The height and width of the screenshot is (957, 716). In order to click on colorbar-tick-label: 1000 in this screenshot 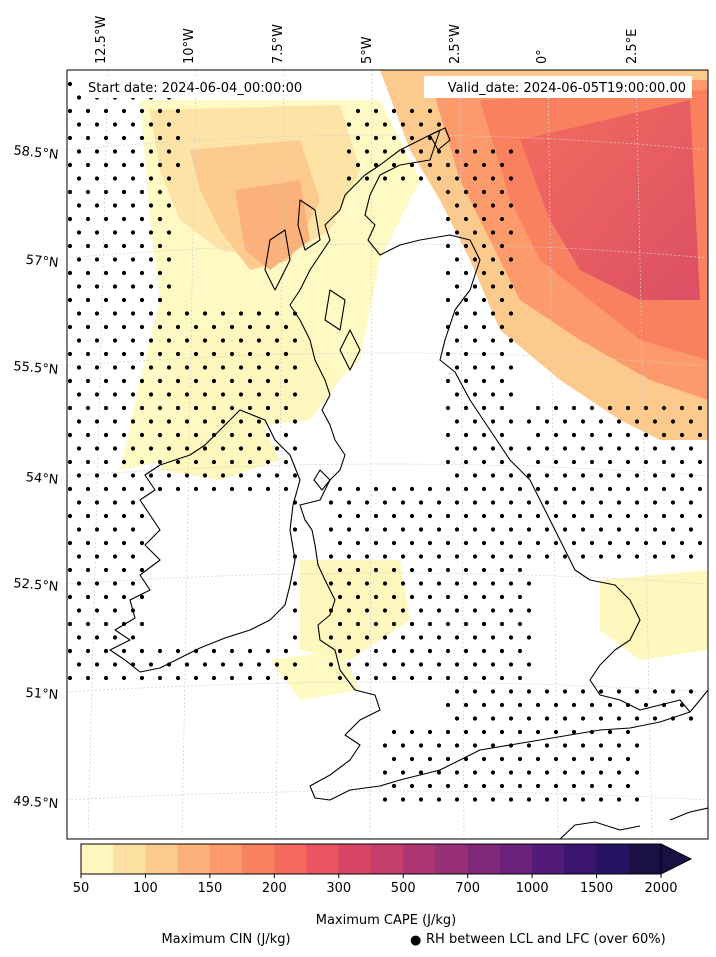, I will do `click(532, 888)`.